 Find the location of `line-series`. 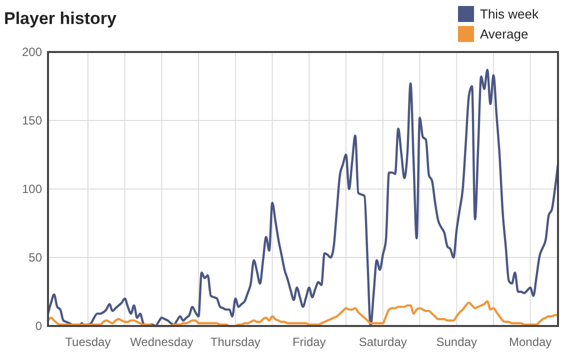

line-series is located at coordinates (303, 314).